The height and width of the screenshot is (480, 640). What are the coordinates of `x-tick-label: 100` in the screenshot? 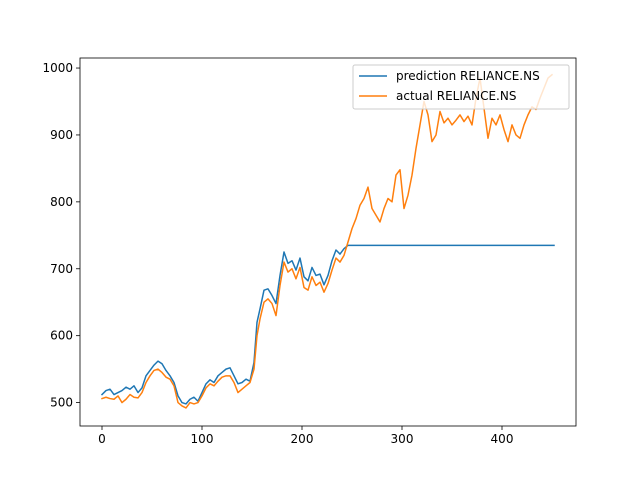 It's located at (202, 439).